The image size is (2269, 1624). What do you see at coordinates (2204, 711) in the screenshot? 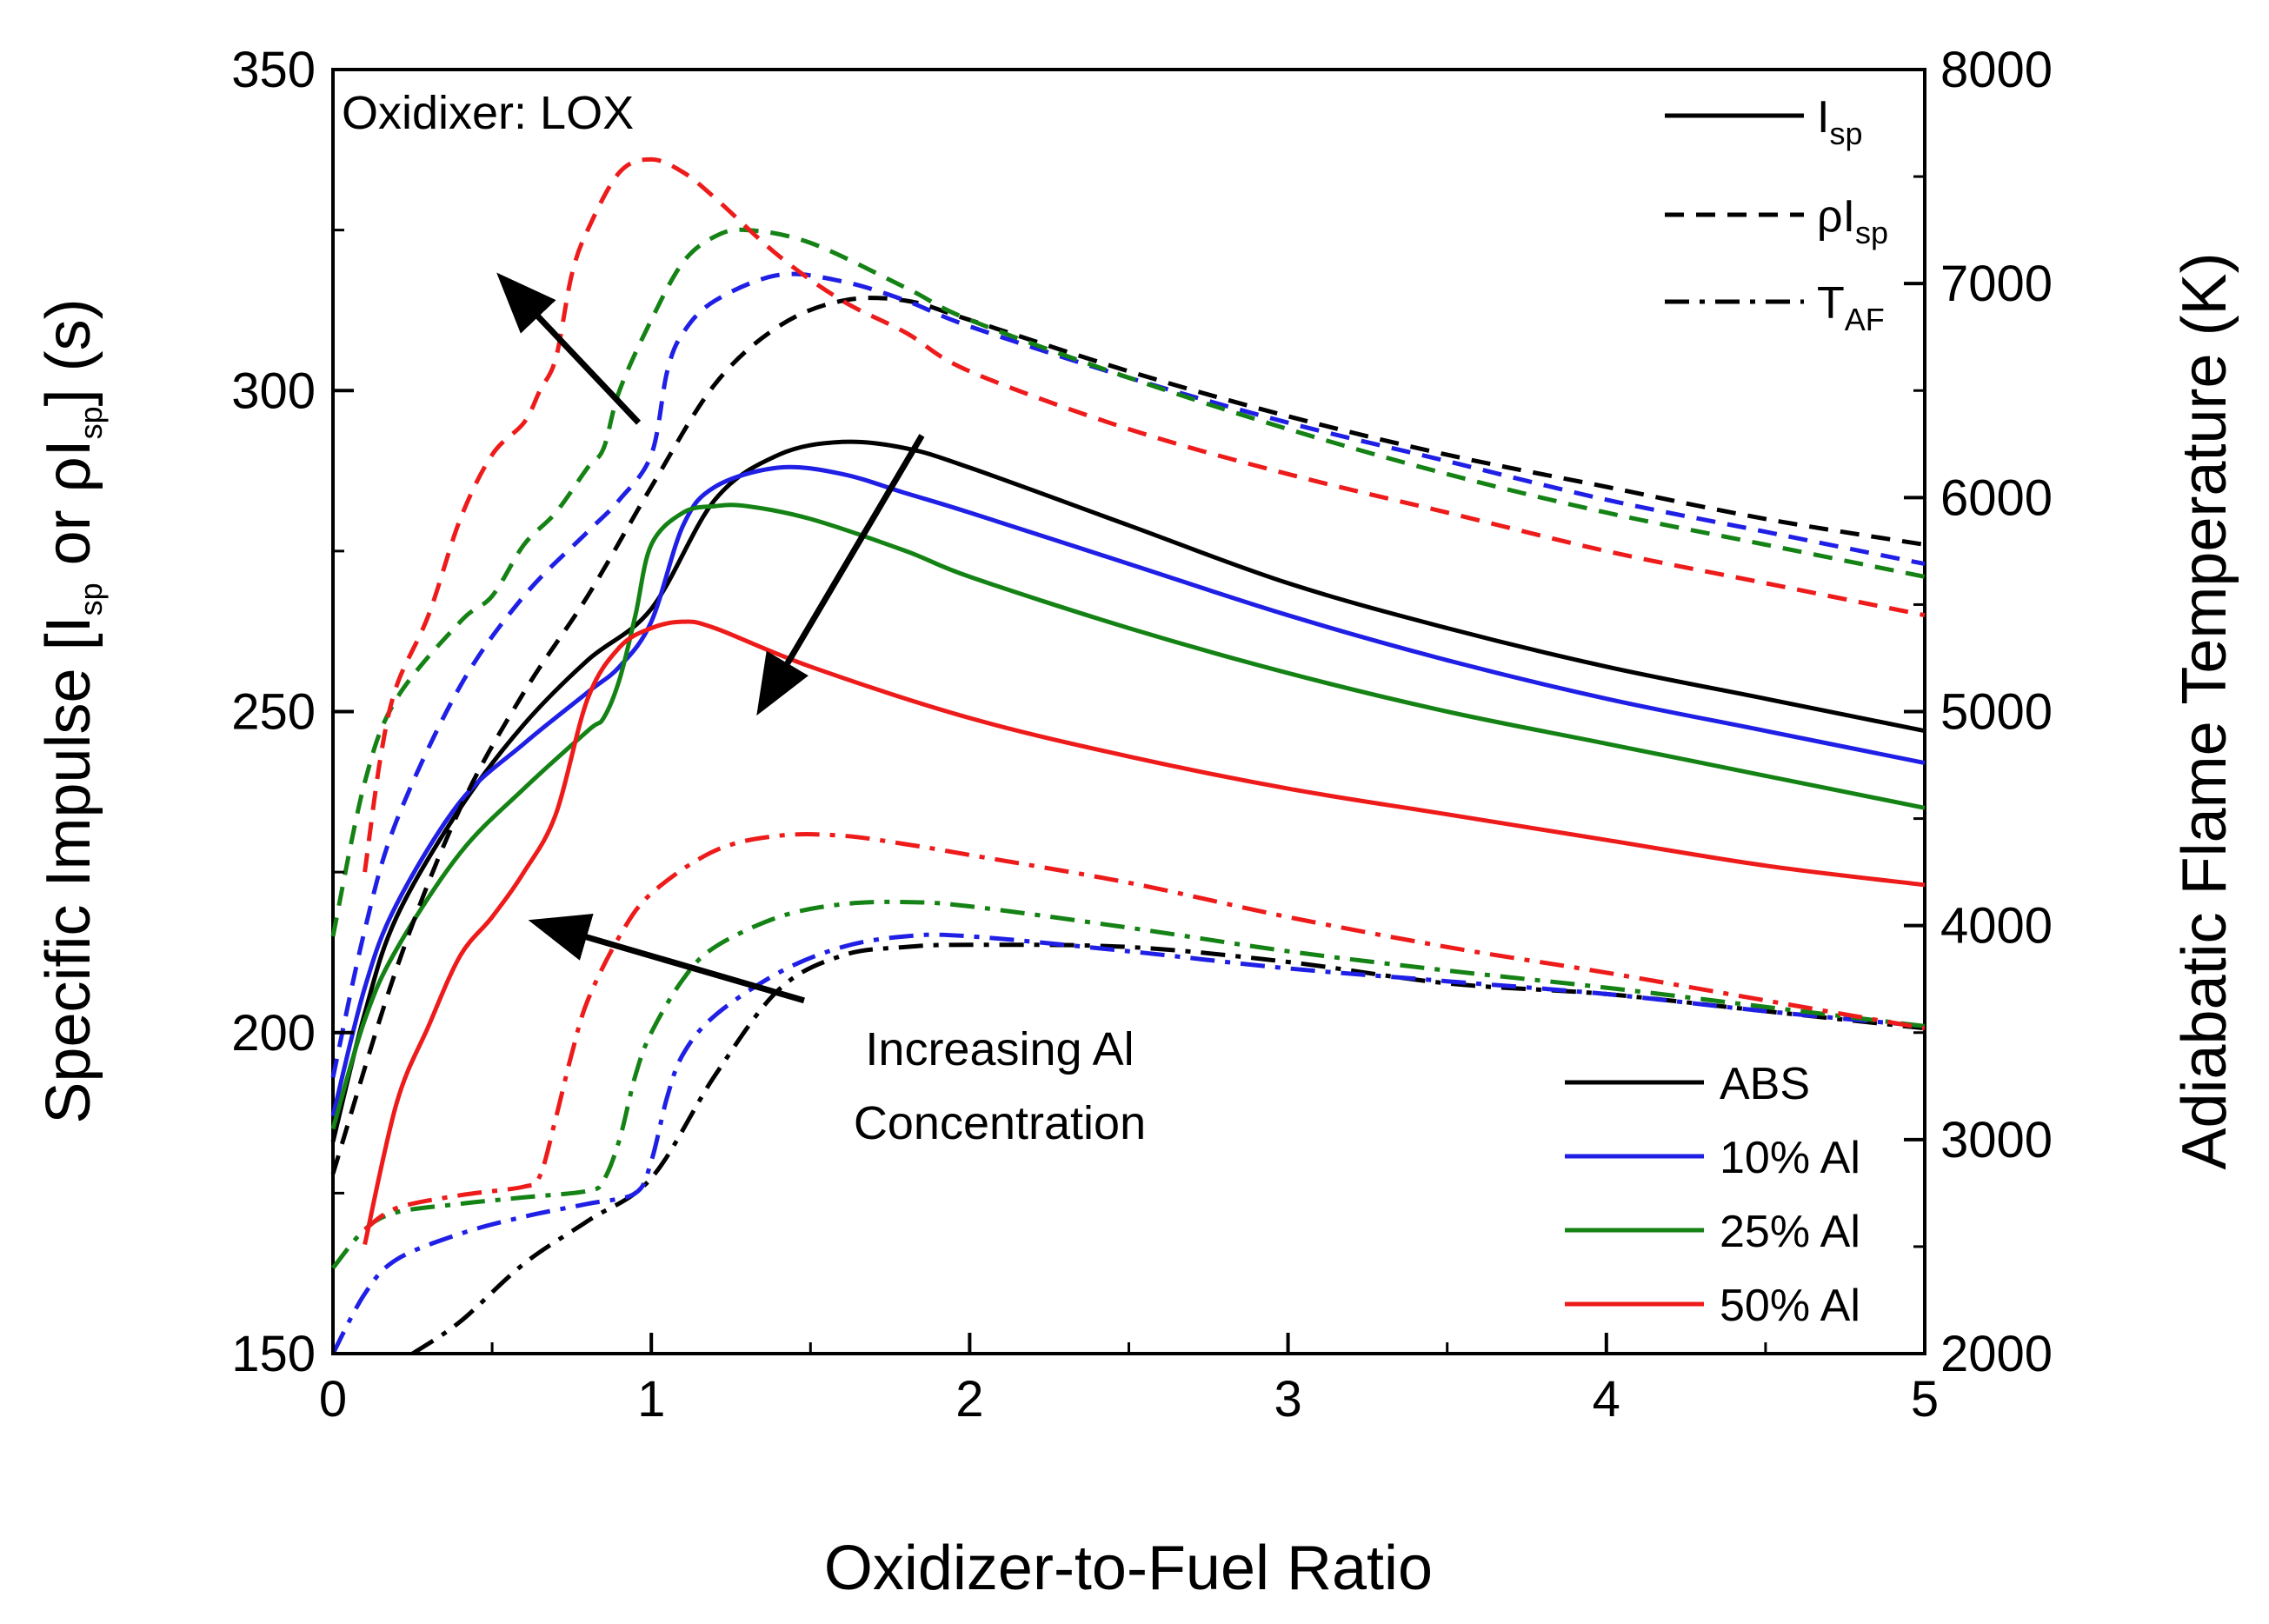
I see `y-axis-title-right: Adiabatic Flame Temperature (K)` at bounding box center [2204, 711].